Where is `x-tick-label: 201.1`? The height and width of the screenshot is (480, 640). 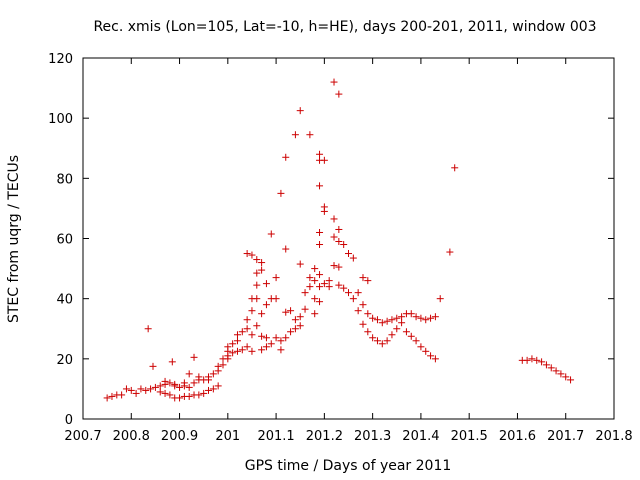 x-tick-label: 201.1 is located at coordinates (275, 436).